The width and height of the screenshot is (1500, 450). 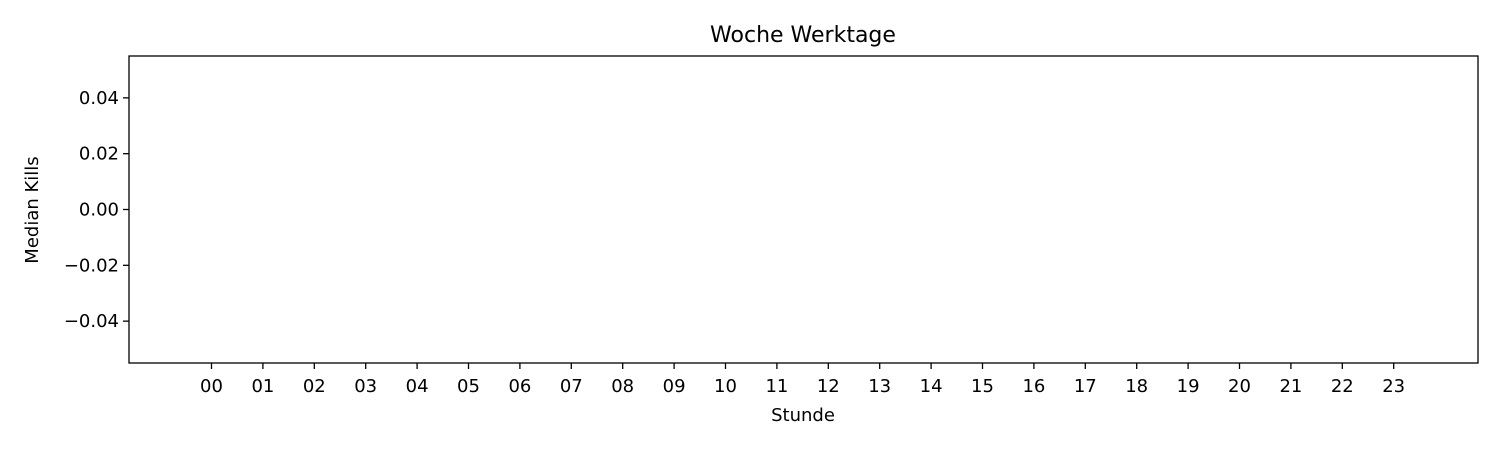 What do you see at coordinates (622, 386) in the screenshot?
I see `x-tick-label: 08` at bounding box center [622, 386].